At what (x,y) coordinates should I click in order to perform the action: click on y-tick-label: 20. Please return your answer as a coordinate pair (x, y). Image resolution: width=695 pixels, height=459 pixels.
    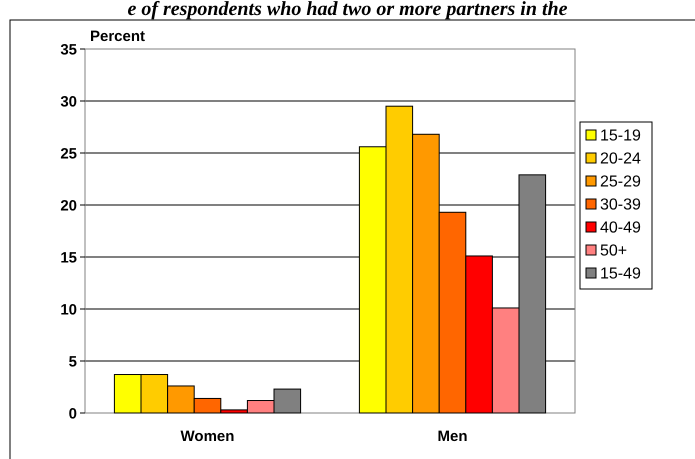
    Looking at the image, I should click on (68, 205).